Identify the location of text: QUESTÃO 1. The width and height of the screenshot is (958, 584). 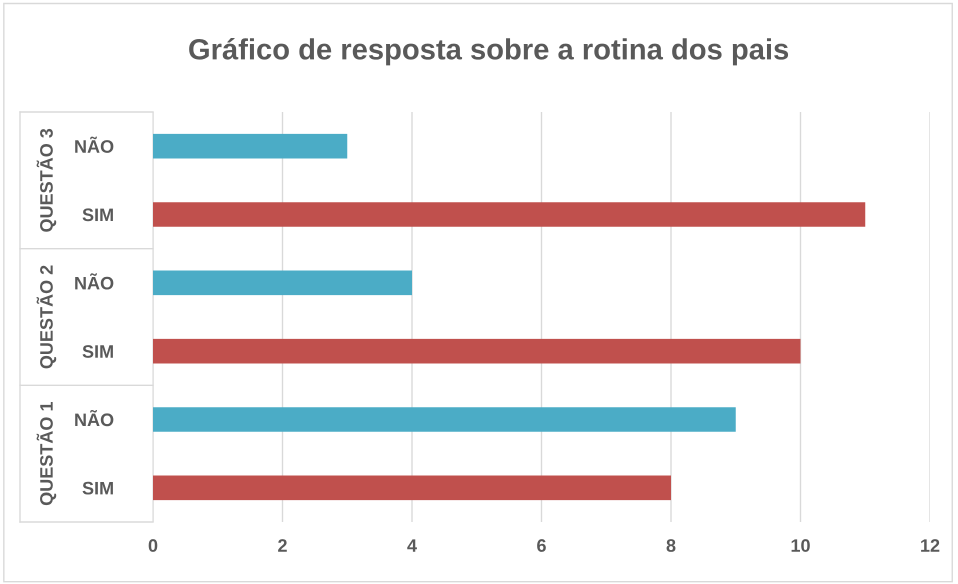
(46, 454).